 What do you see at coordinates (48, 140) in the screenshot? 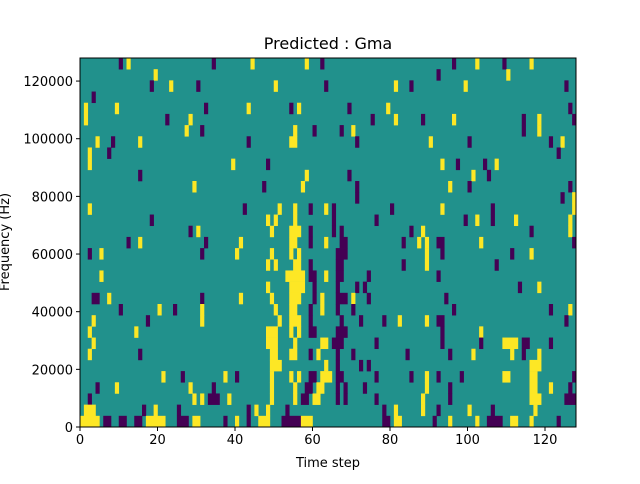
I see `y-tick-label: 100000` at bounding box center [48, 140].